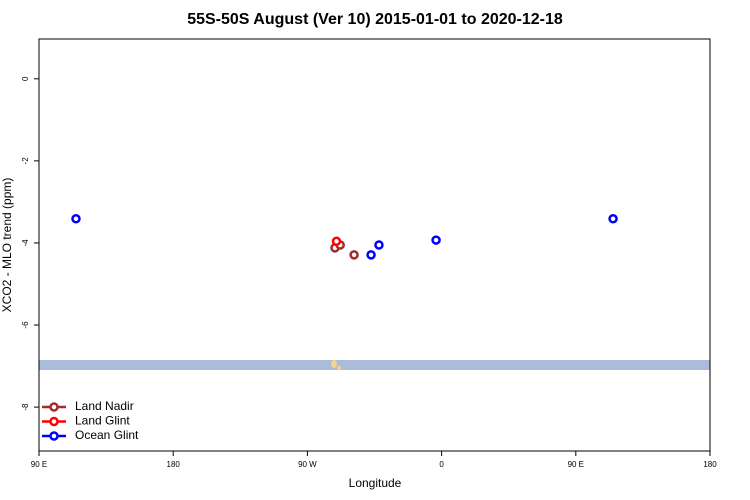  Describe the element at coordinates (374, 365) in the screenshot. I see `map-strip` at that location.